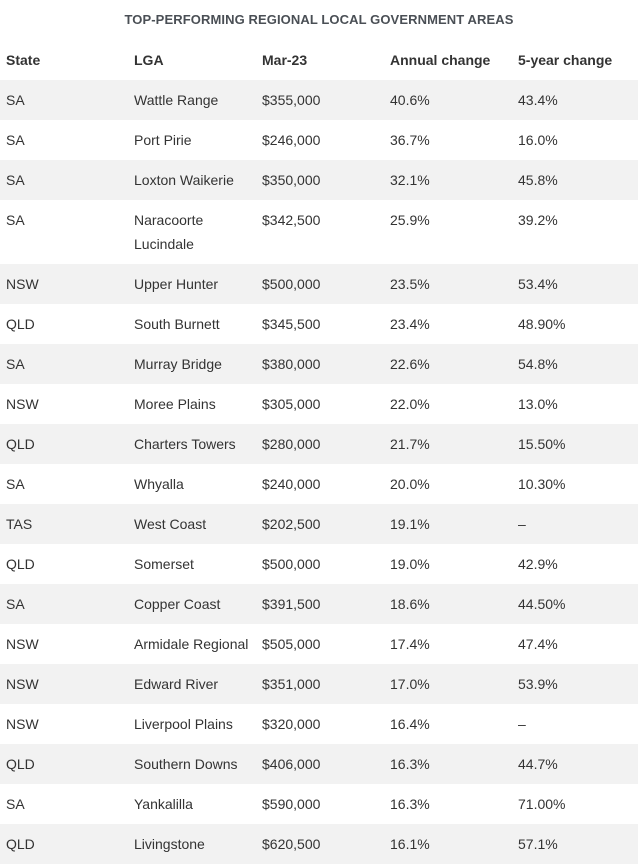 This screenshot has height=864, width=638. What do you see at coordinates (575, 564) in the screenshot?
I see `cell-5-year-change: 42.9%` at bounding box center [575, 564].